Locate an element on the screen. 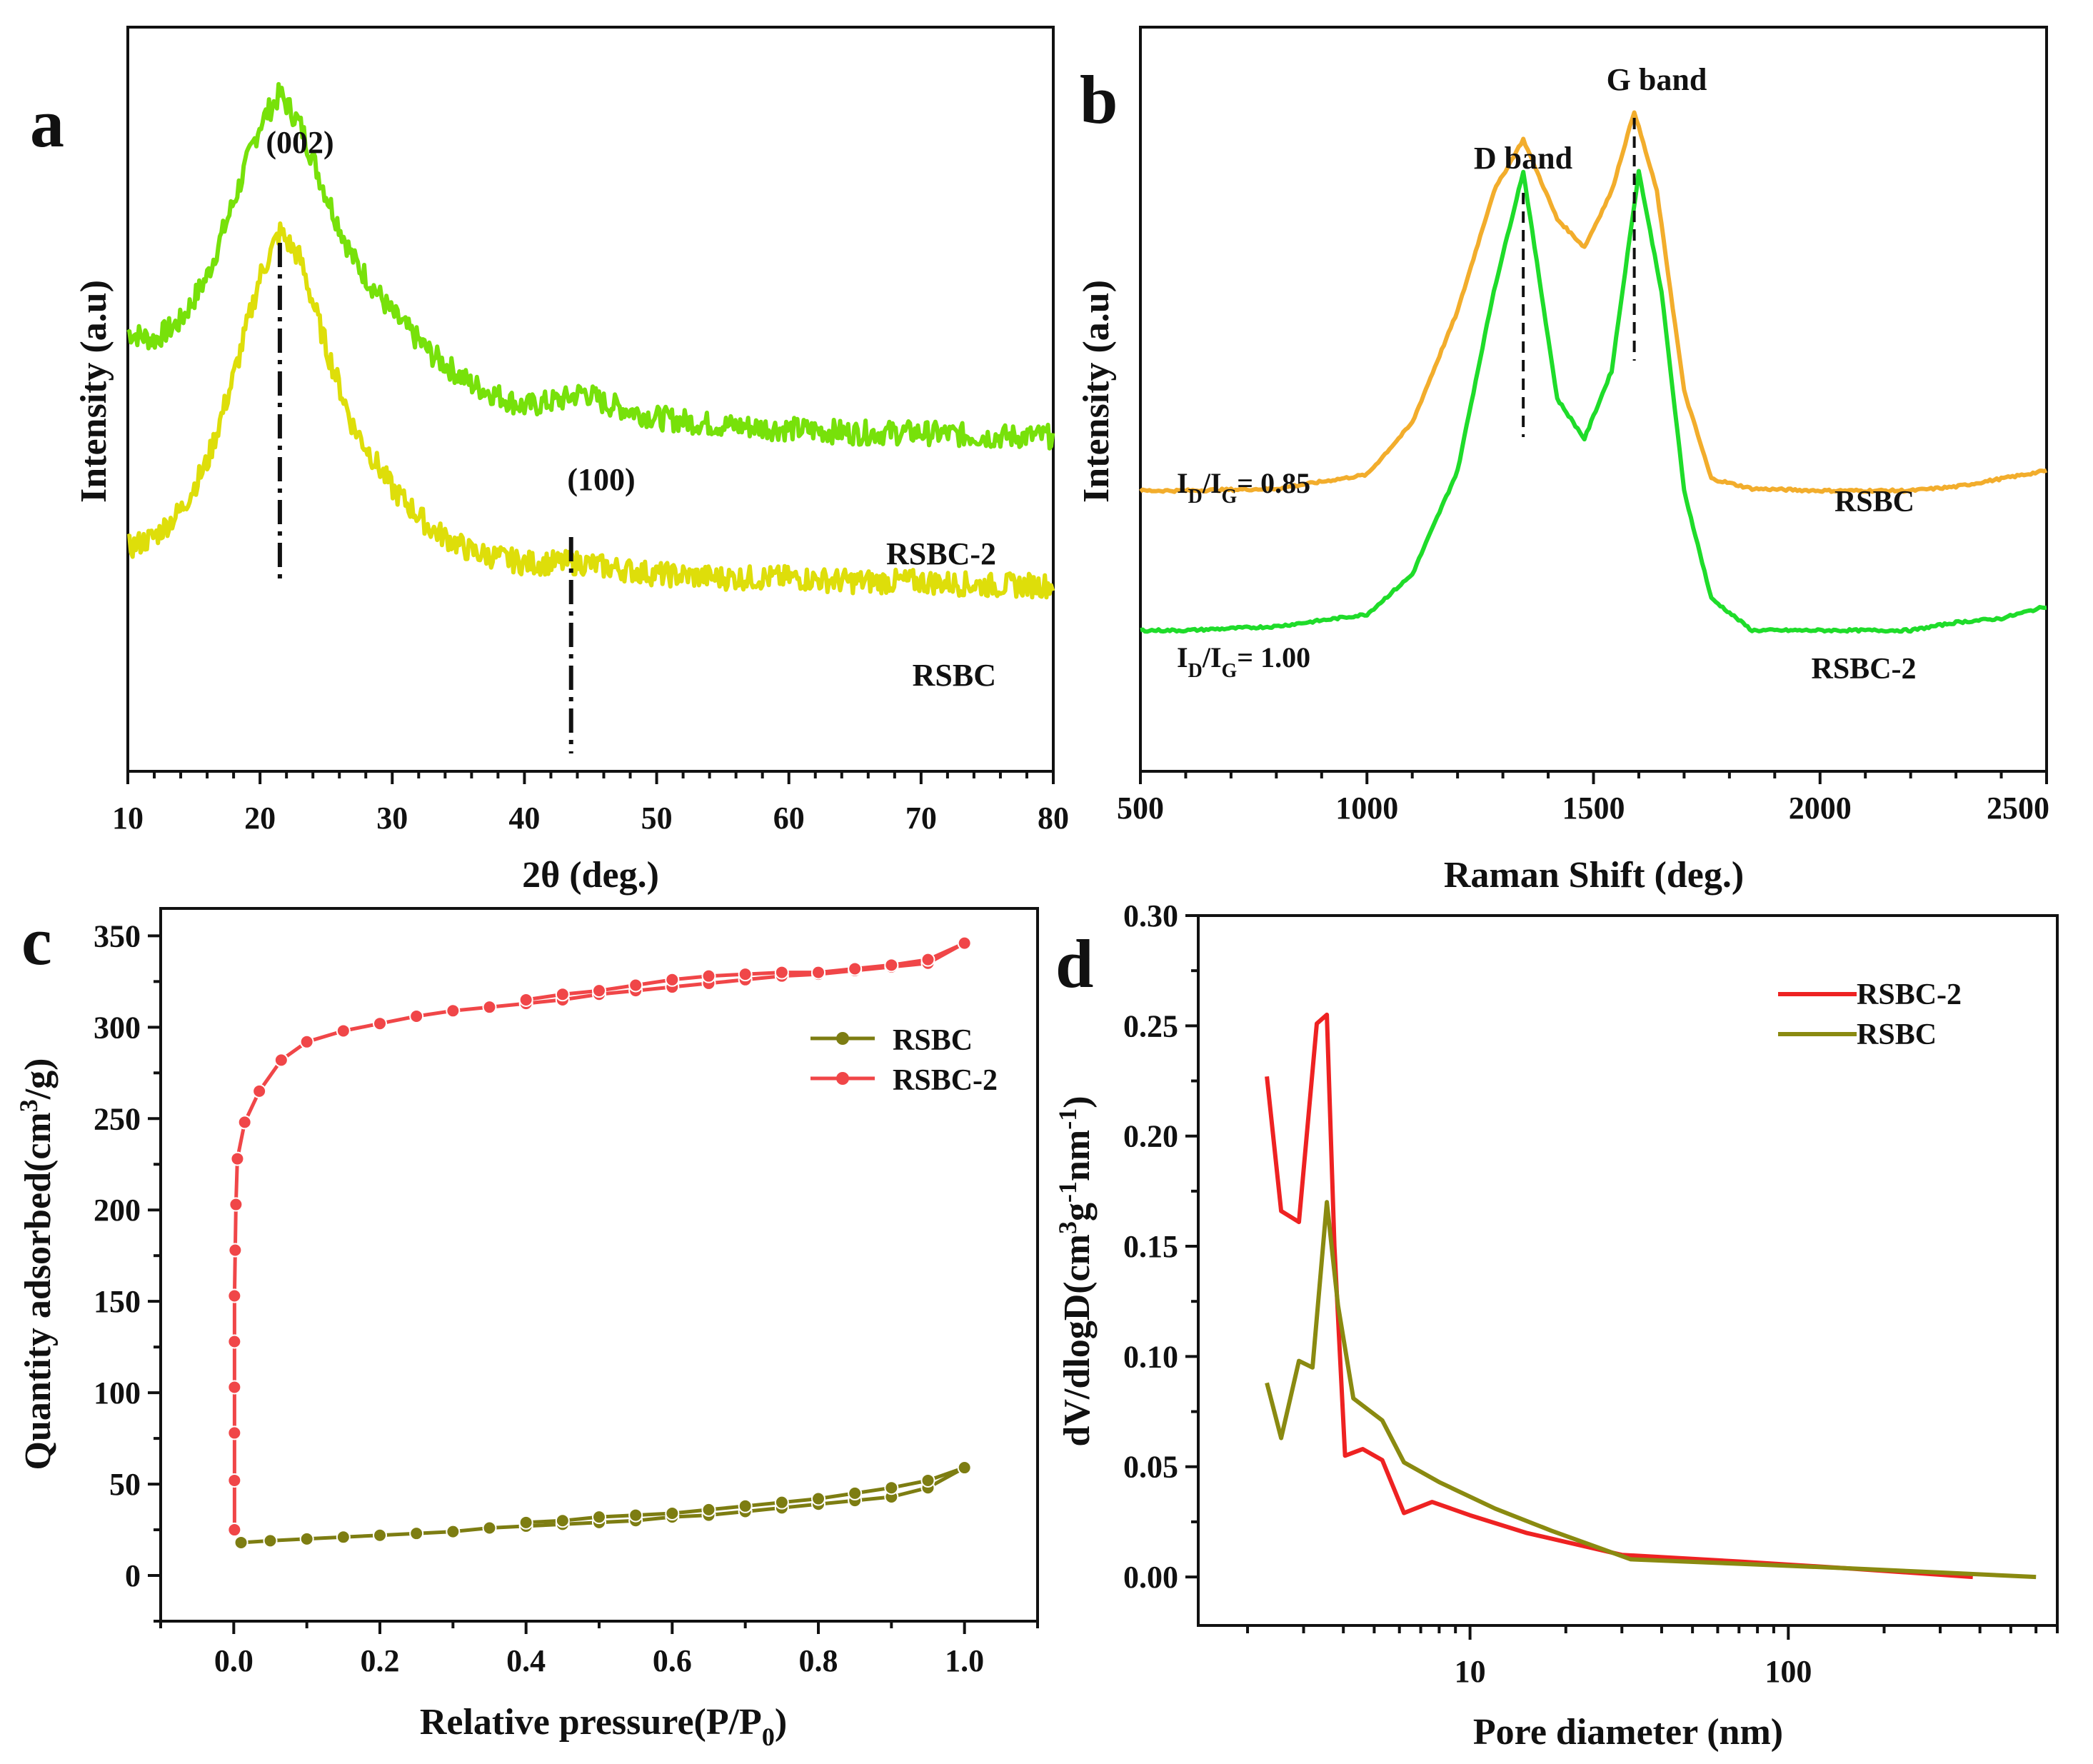  panel-letter-c: c is located at coordinates (36, 941).